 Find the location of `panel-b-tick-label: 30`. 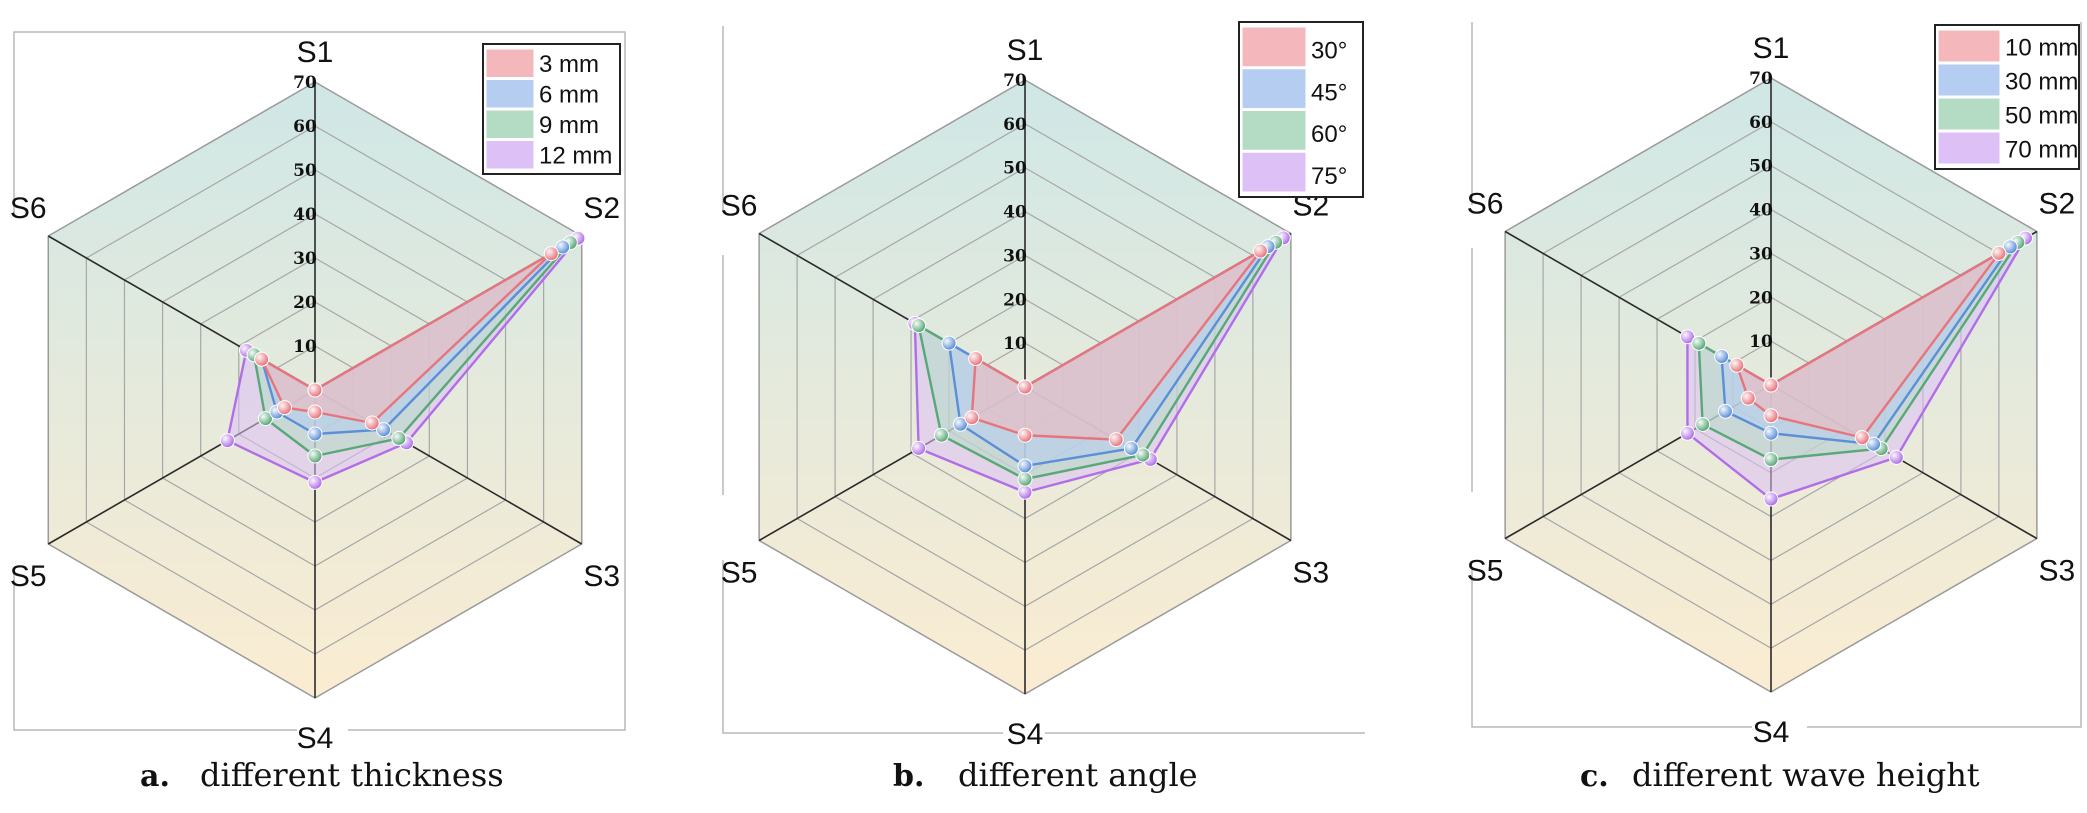

panel-b-tick-label: 30 is located at coordinates (1015, 256).